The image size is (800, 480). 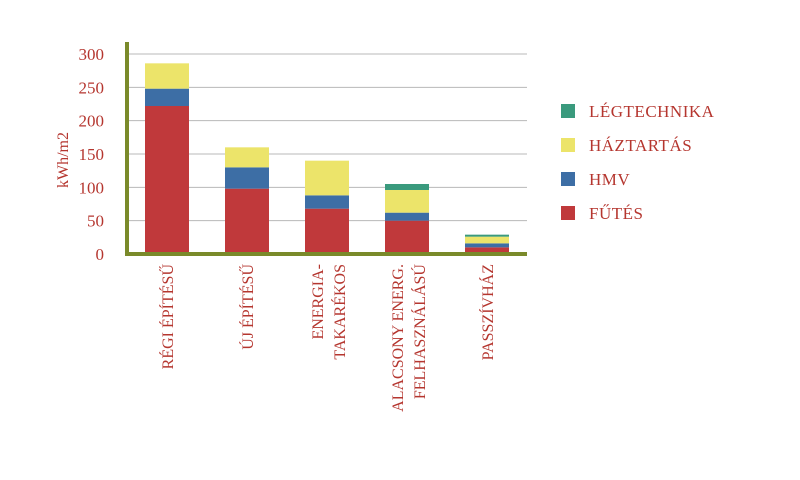 I want to click on x-category-label: TAKARÉKOS, so click(x=339, y=312).